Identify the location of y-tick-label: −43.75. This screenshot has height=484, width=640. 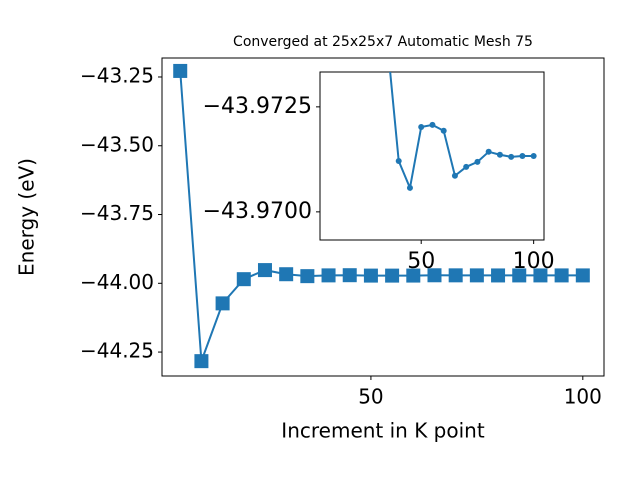
(117, 213).